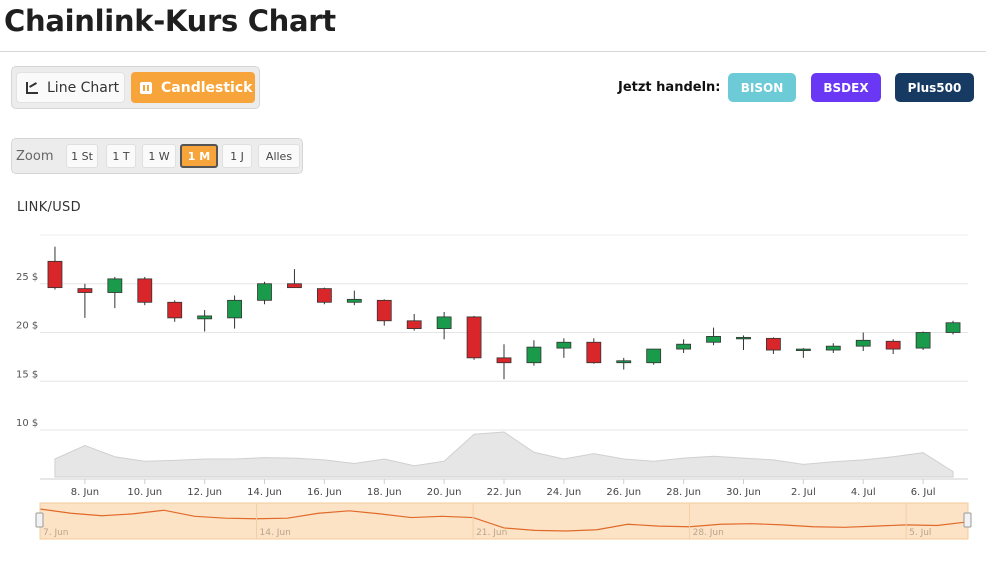  What do you see at coordinates (56, 533) in the screenshot?
I see `navigator-label: 7. Jun` at bounding box center [56, 533].